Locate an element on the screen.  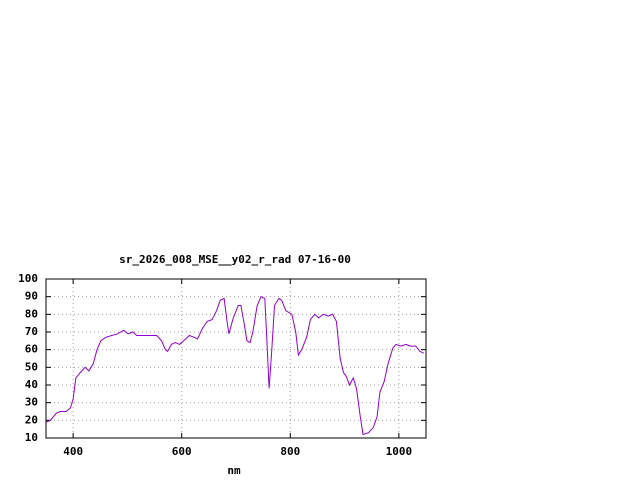
y-tick-label: 10 is located at coordinates (31, 437).